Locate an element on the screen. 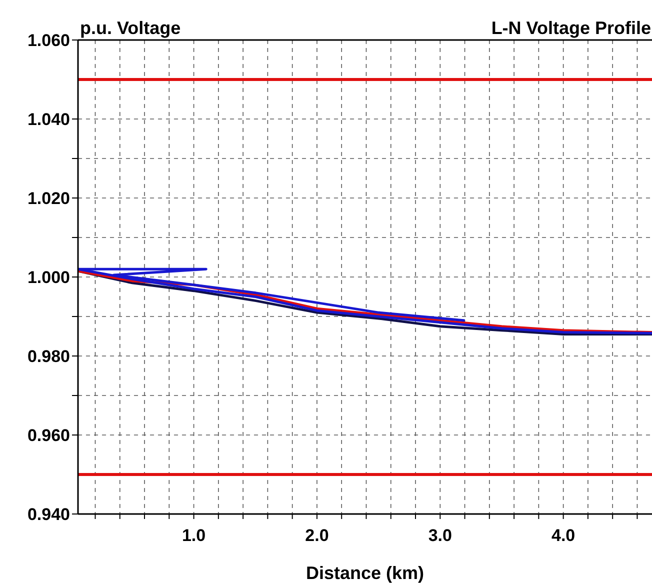  y-axis-title: p.u. Voltage is located at coordinates (130, 28).